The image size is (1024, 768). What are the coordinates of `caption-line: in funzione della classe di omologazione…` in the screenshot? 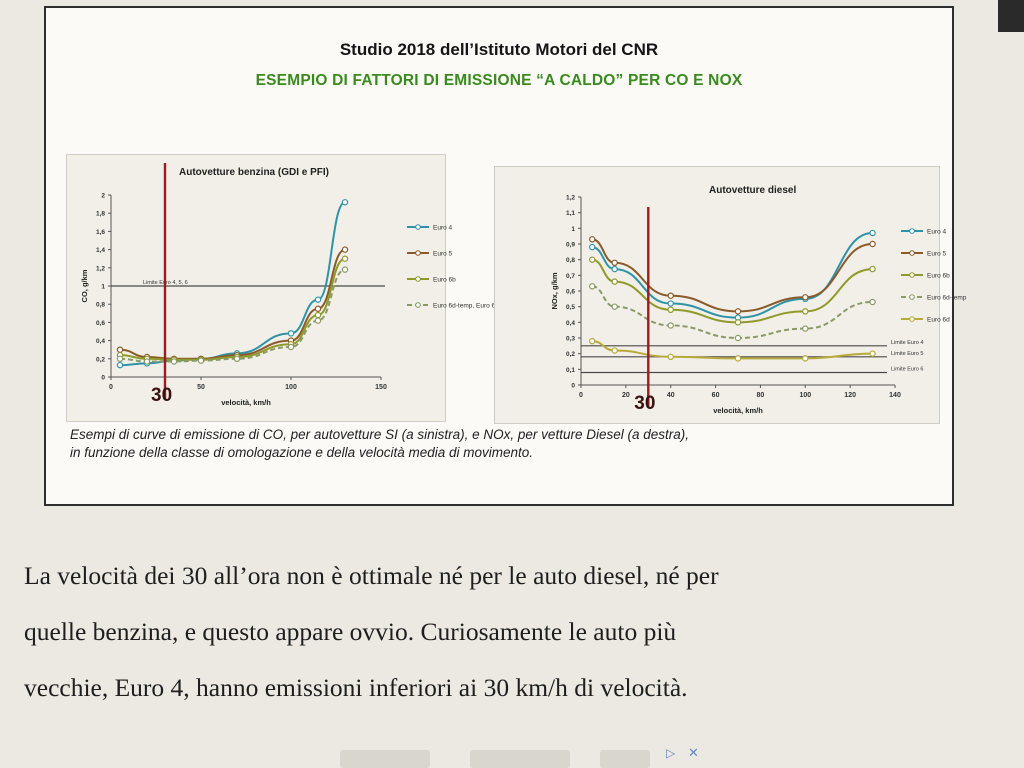 It's located at (302, 452).